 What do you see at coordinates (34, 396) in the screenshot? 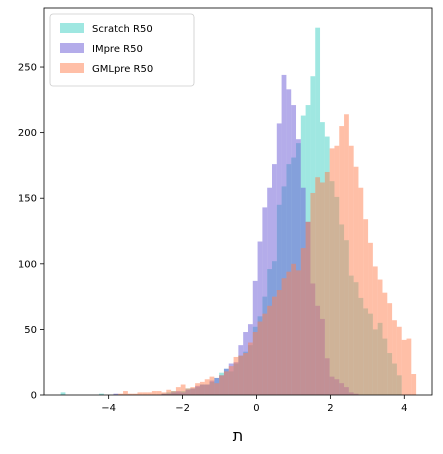
I see `y-tick-label: 0` at bounding box center [34, 396].